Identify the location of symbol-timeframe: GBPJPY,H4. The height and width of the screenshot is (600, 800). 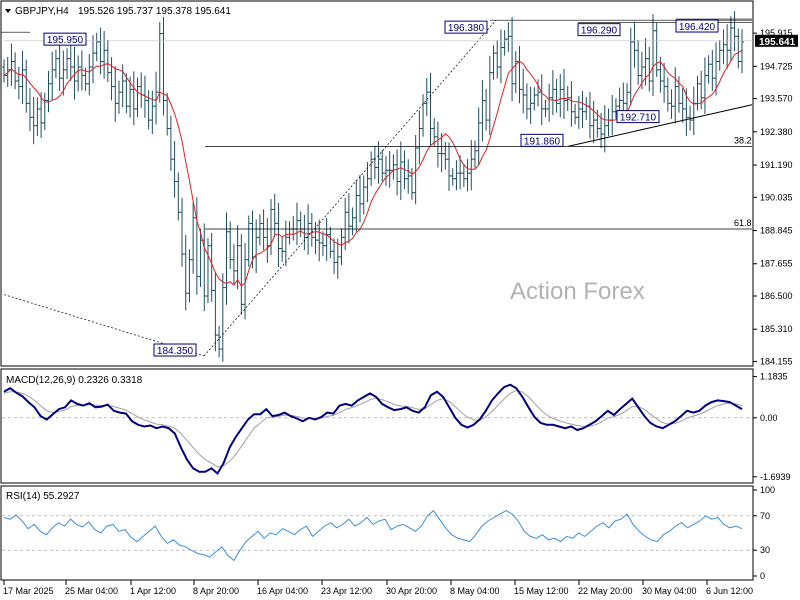
(42, 11).